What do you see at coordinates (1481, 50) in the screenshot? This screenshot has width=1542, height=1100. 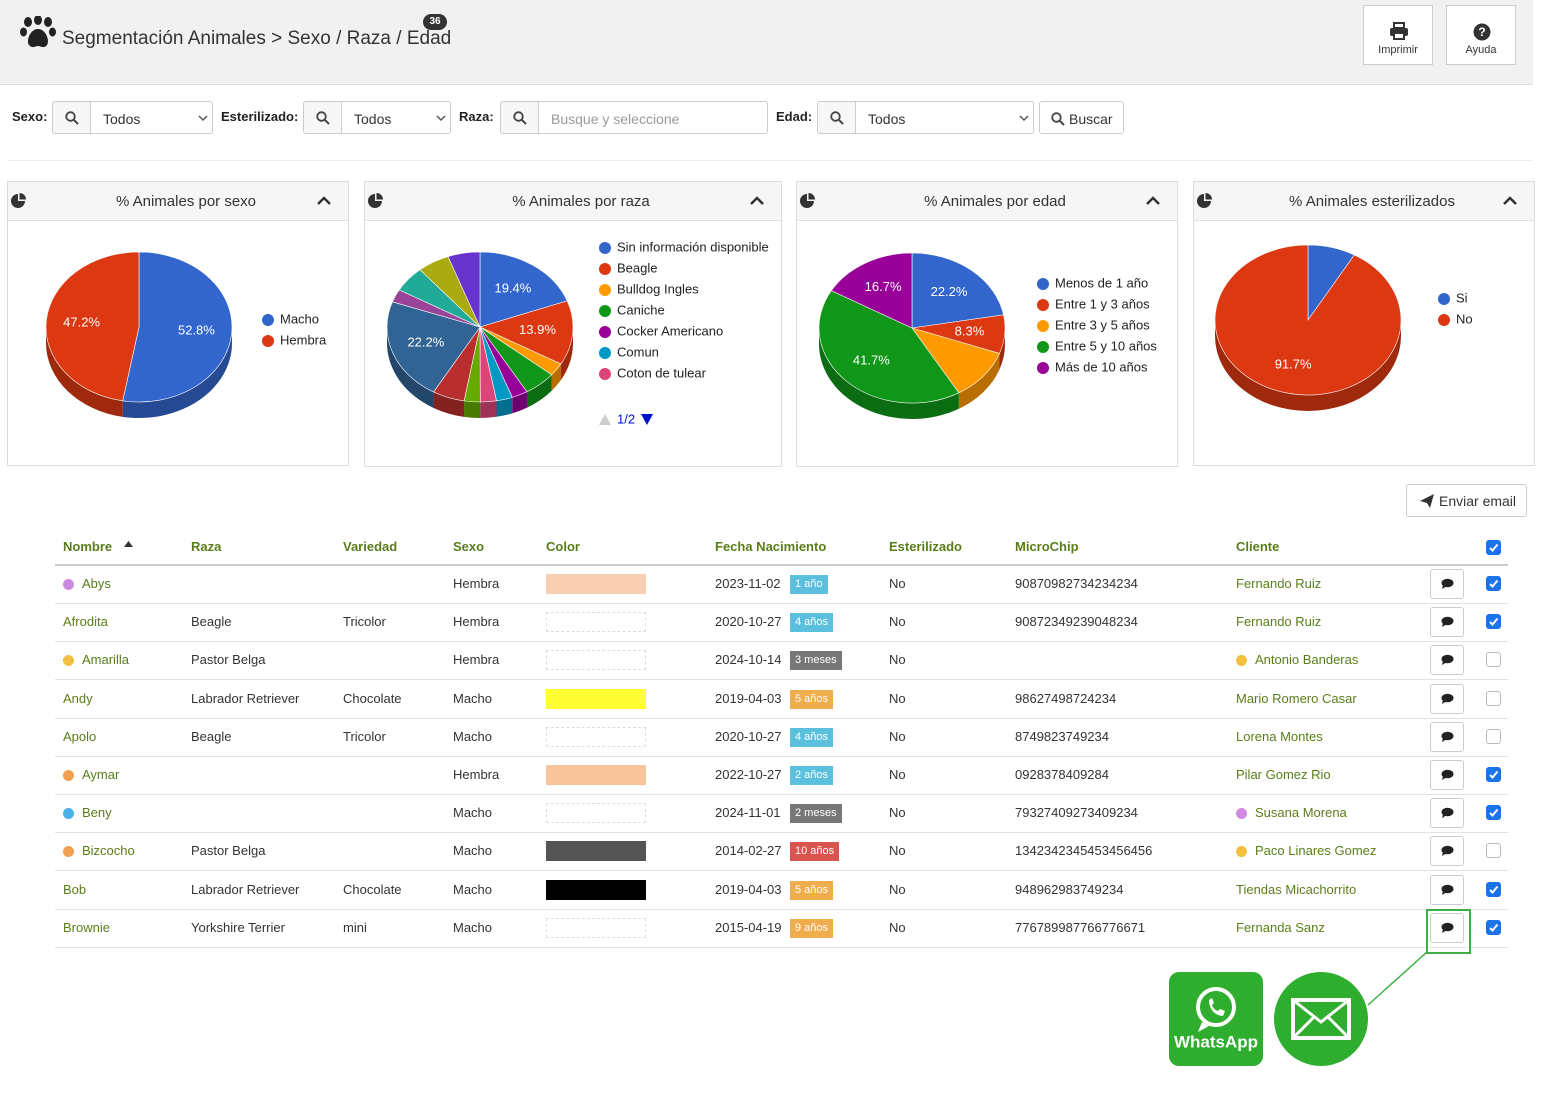 I see `help-label: Ayuda` at bounding box center [1481, 50].